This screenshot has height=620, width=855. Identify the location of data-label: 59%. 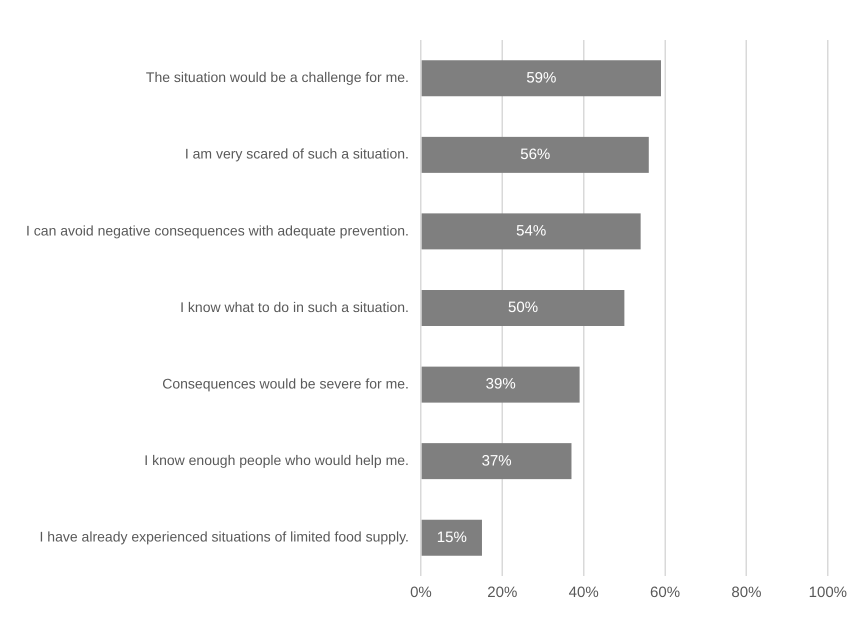
(541, 77).